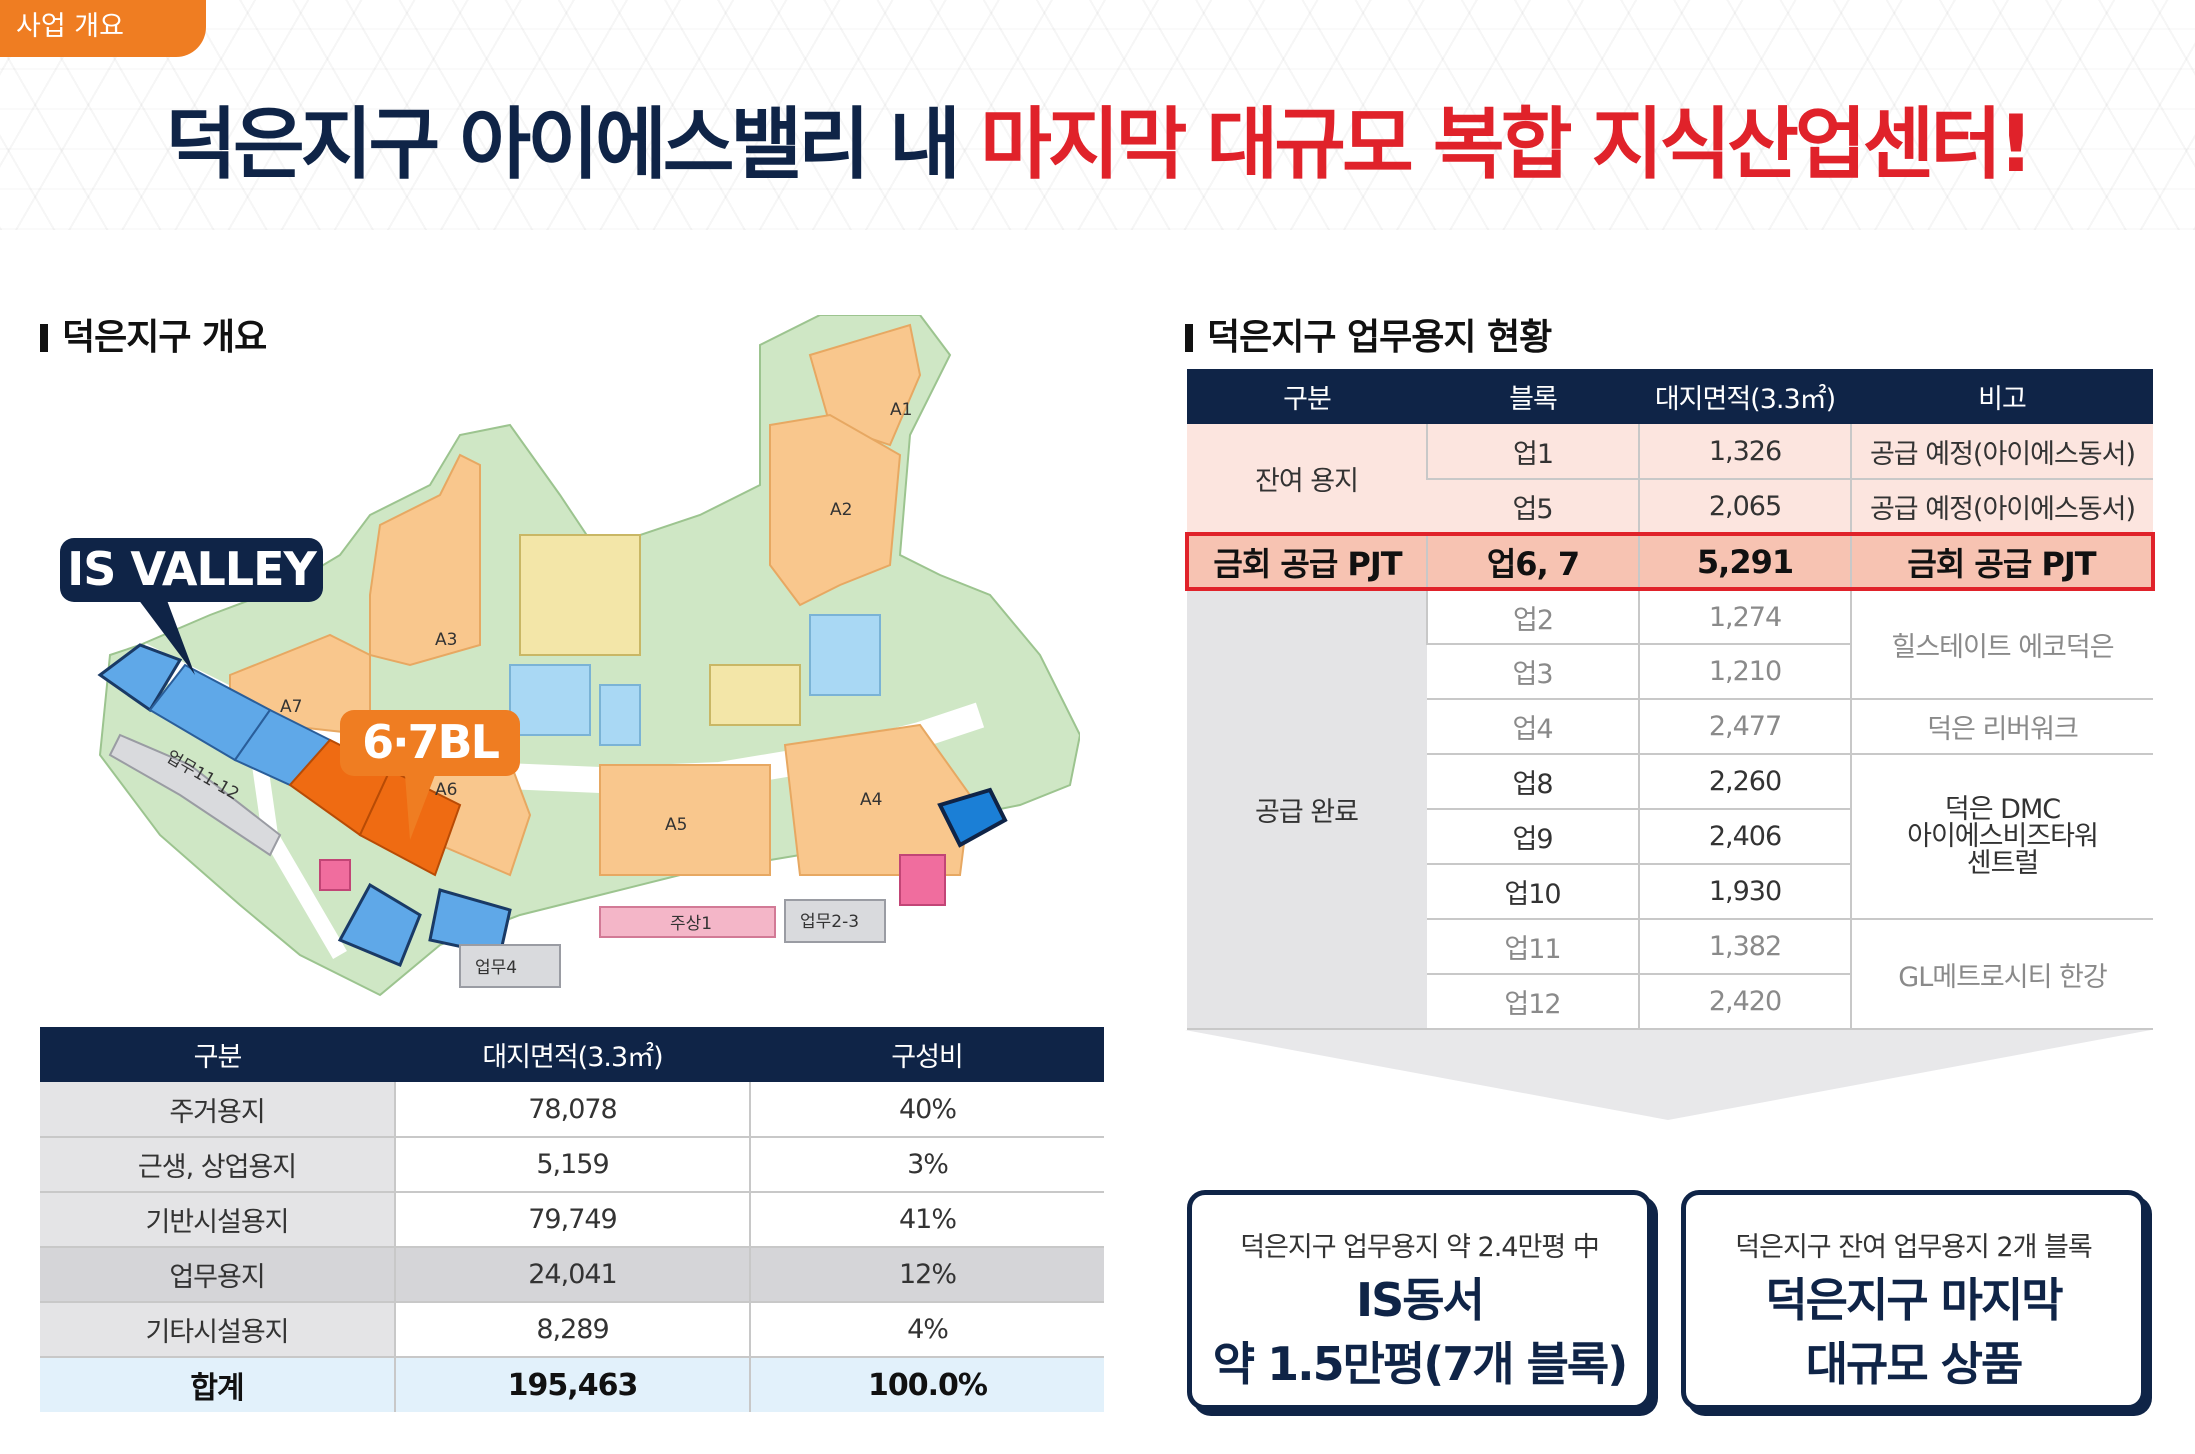  What do you see at coordinates (1533, 947) in the screenshot?
I see `table-cell: 업11` at bounding box center [1533, 947].